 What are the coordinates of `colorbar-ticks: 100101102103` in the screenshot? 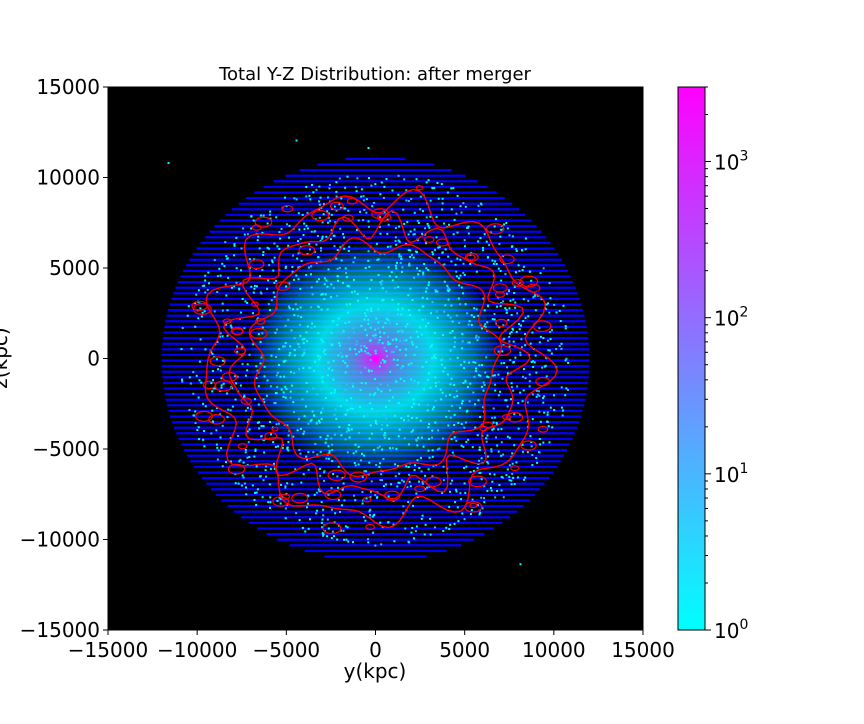 It's located at (726, 365).